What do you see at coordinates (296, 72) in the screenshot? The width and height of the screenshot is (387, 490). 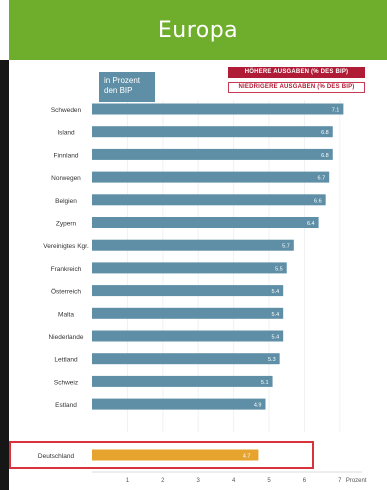 I see `legend-higher-spending: HÖHERE AUSGABEN (% DES BIP)` at bounding box center [296, 72].